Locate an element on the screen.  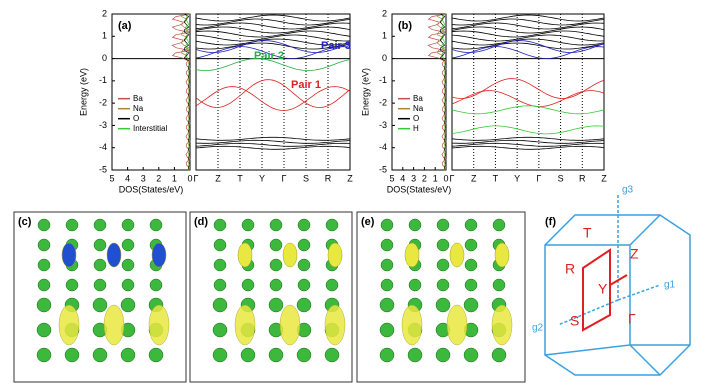
k-label: S is located at coordinates (306, 178).